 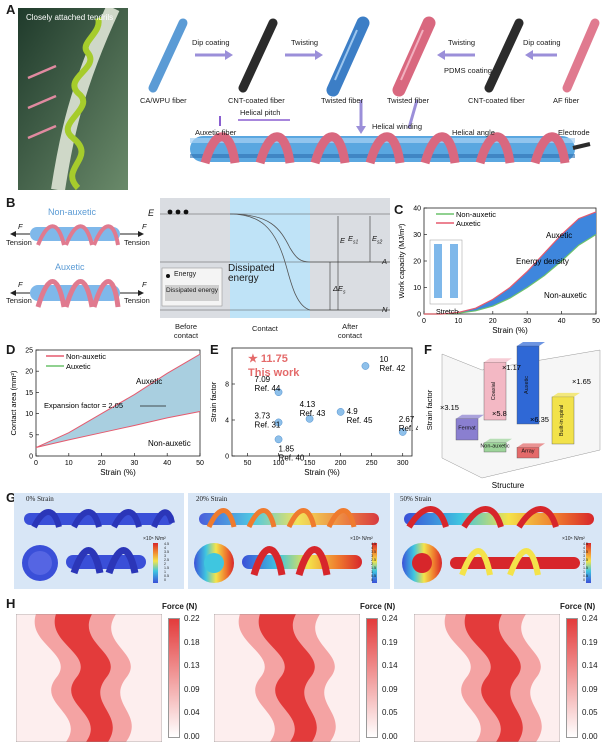 What do you see at coordinates (192, 665) in the screenshot?
I see `force-colorbar-tick: 0.13` at bounding box center [192, 665].